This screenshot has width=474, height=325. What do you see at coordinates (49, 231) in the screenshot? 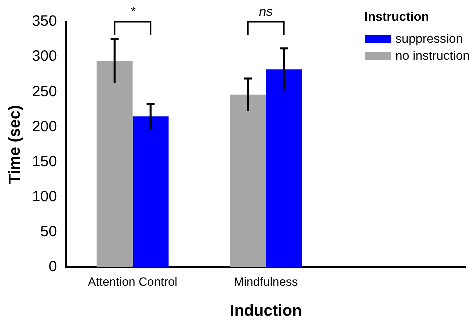
I see `y-tick-label: 50` at bounding box center [49, 231].